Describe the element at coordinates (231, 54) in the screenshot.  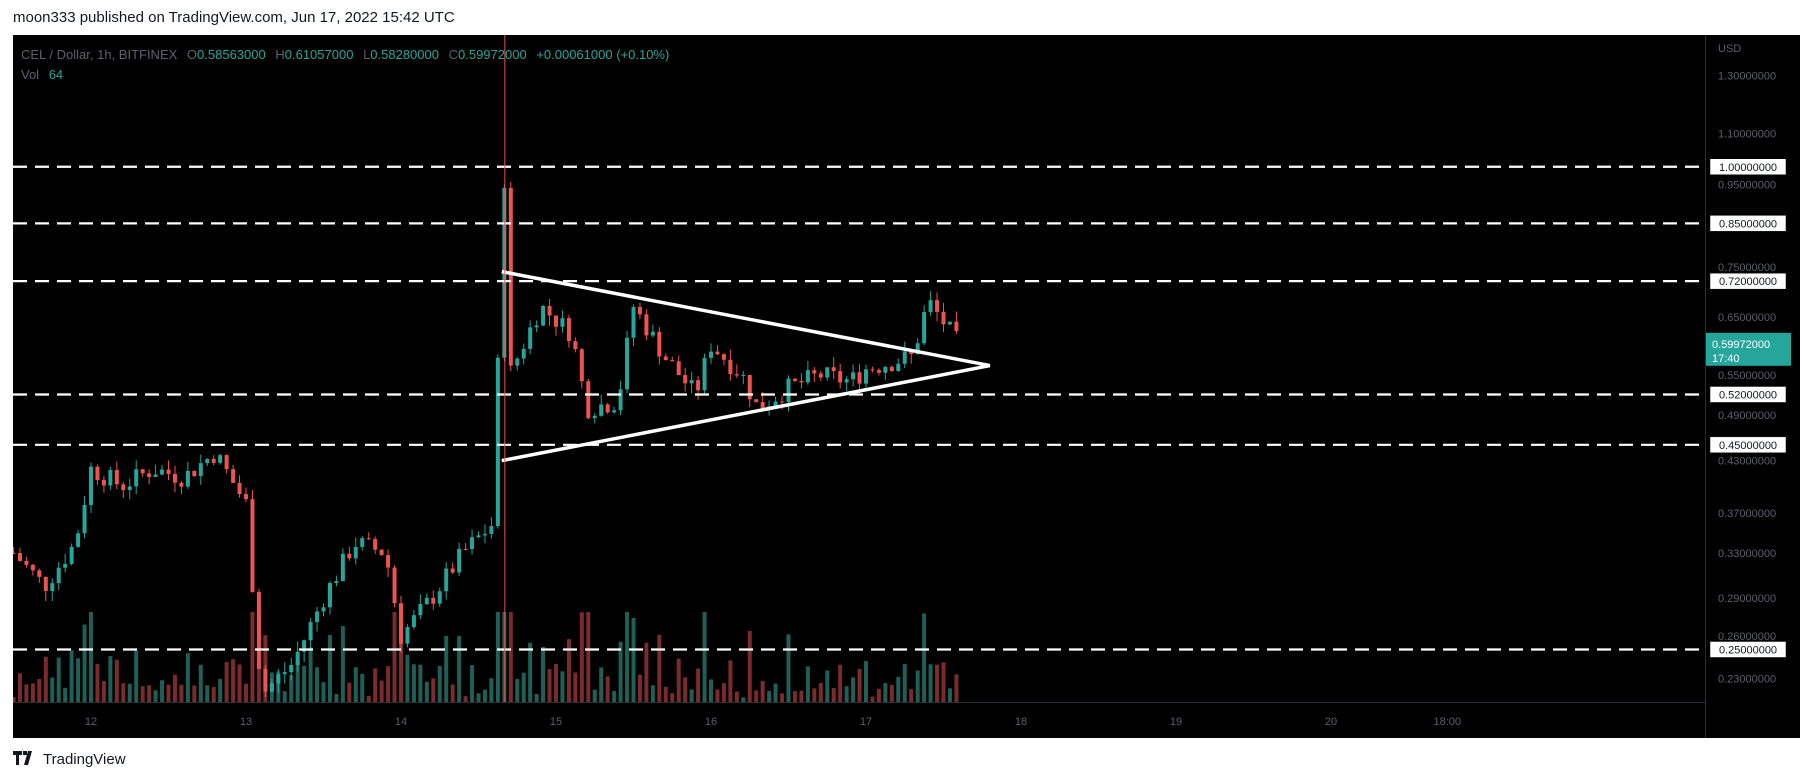
I see `open-value: 0.58563000` at that location.